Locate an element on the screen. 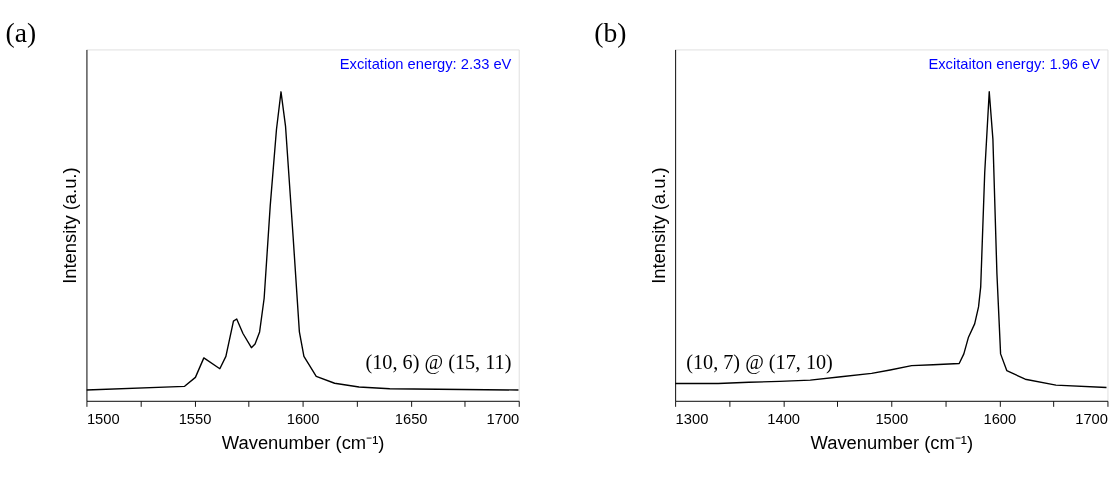  chart-title: (a) is located at coordinates (21, 33).